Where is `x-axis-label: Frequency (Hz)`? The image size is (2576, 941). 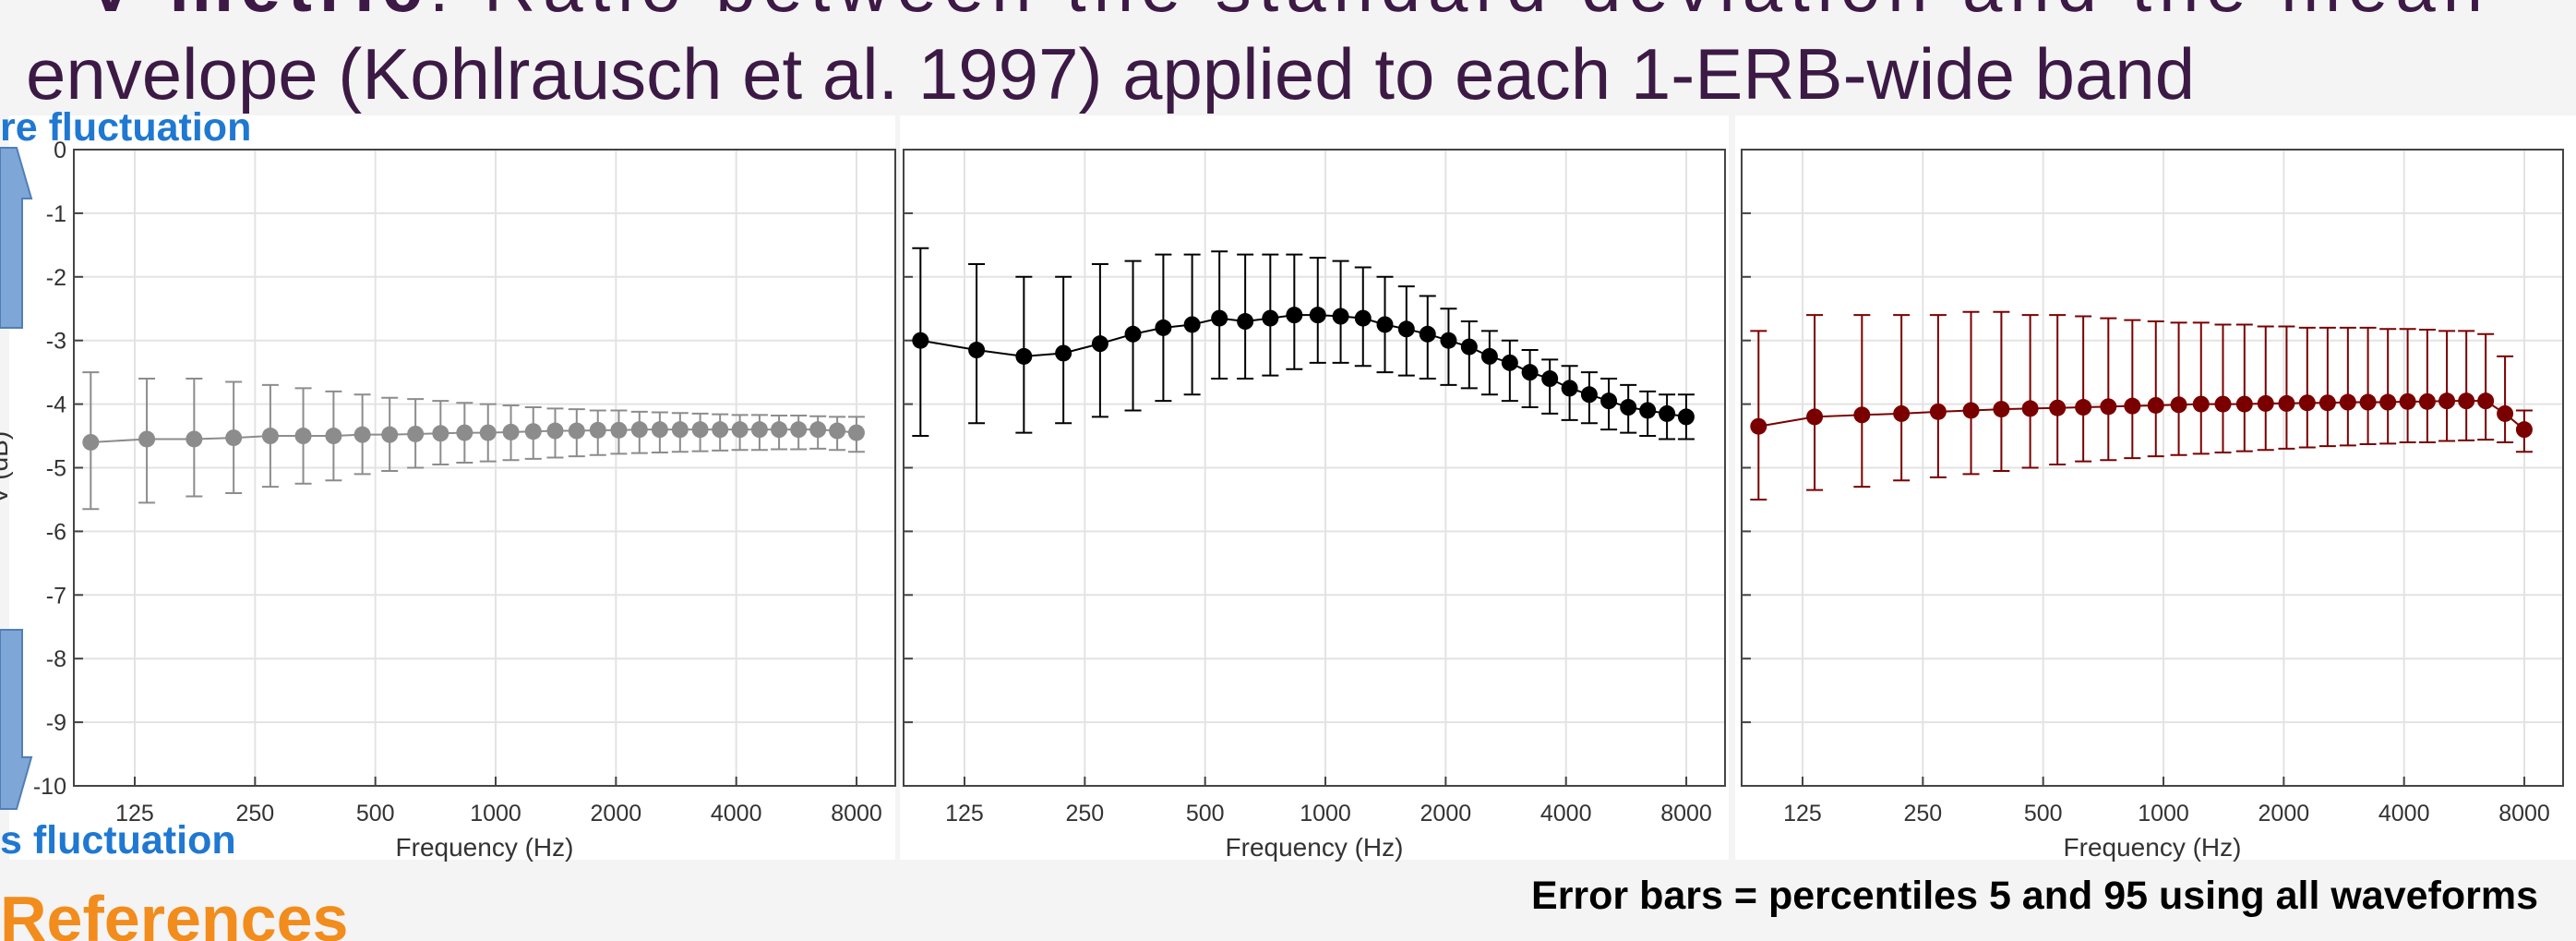 x-axis-label: Frequency (Hz) is located at coordinates (1315, 847).